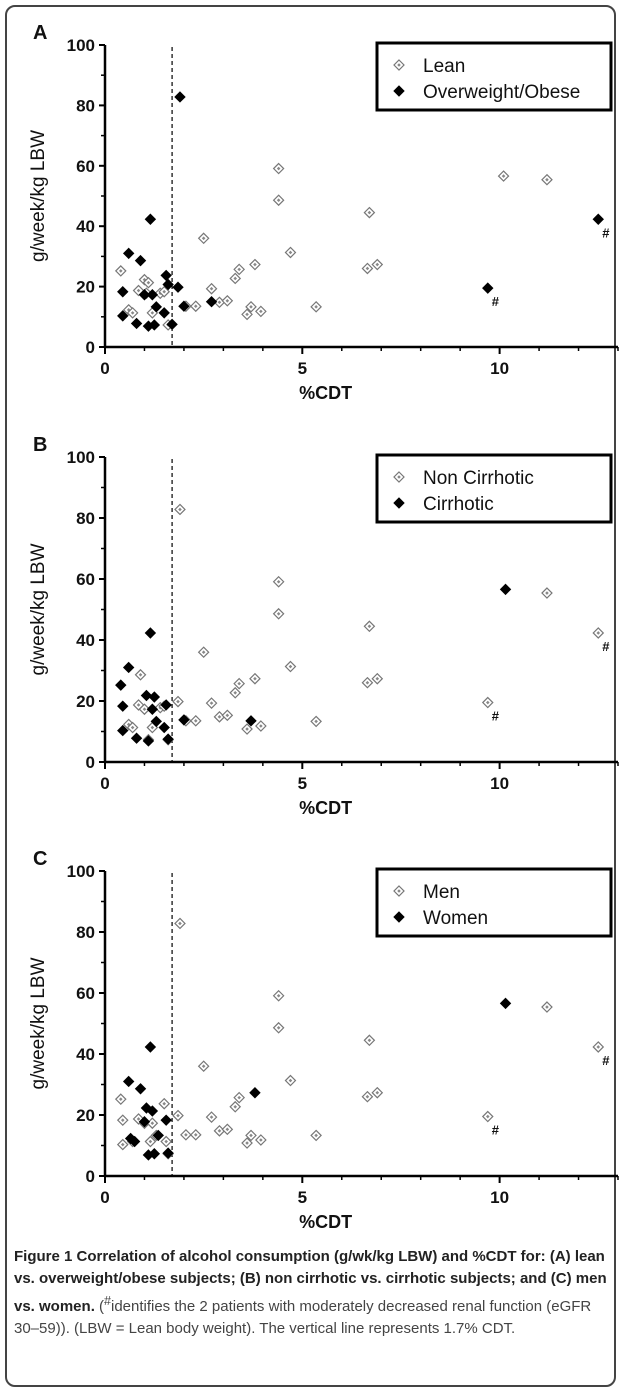 Image resolution: width=625 pixels, height=1392 pixels. I want to click on panel-b-series-0-point-13-center, so click(195, 721).